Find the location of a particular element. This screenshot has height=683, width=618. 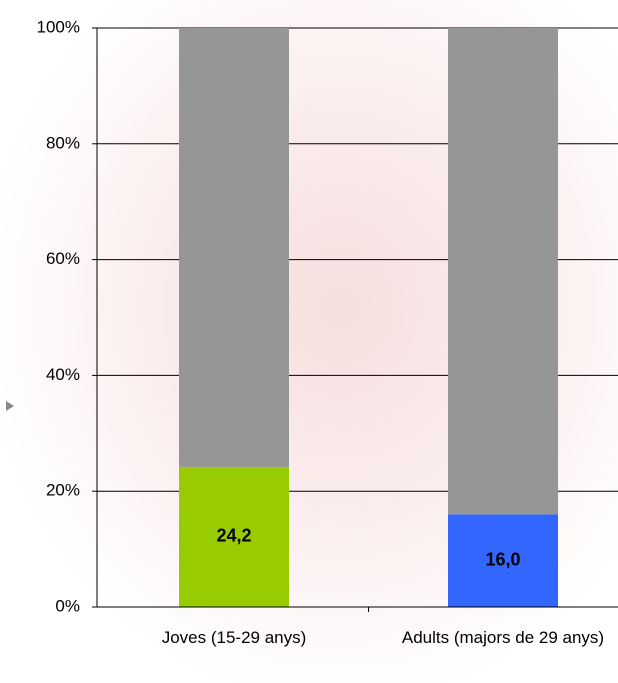

y-tick-label: 40% is located at coordinates (63, 374).